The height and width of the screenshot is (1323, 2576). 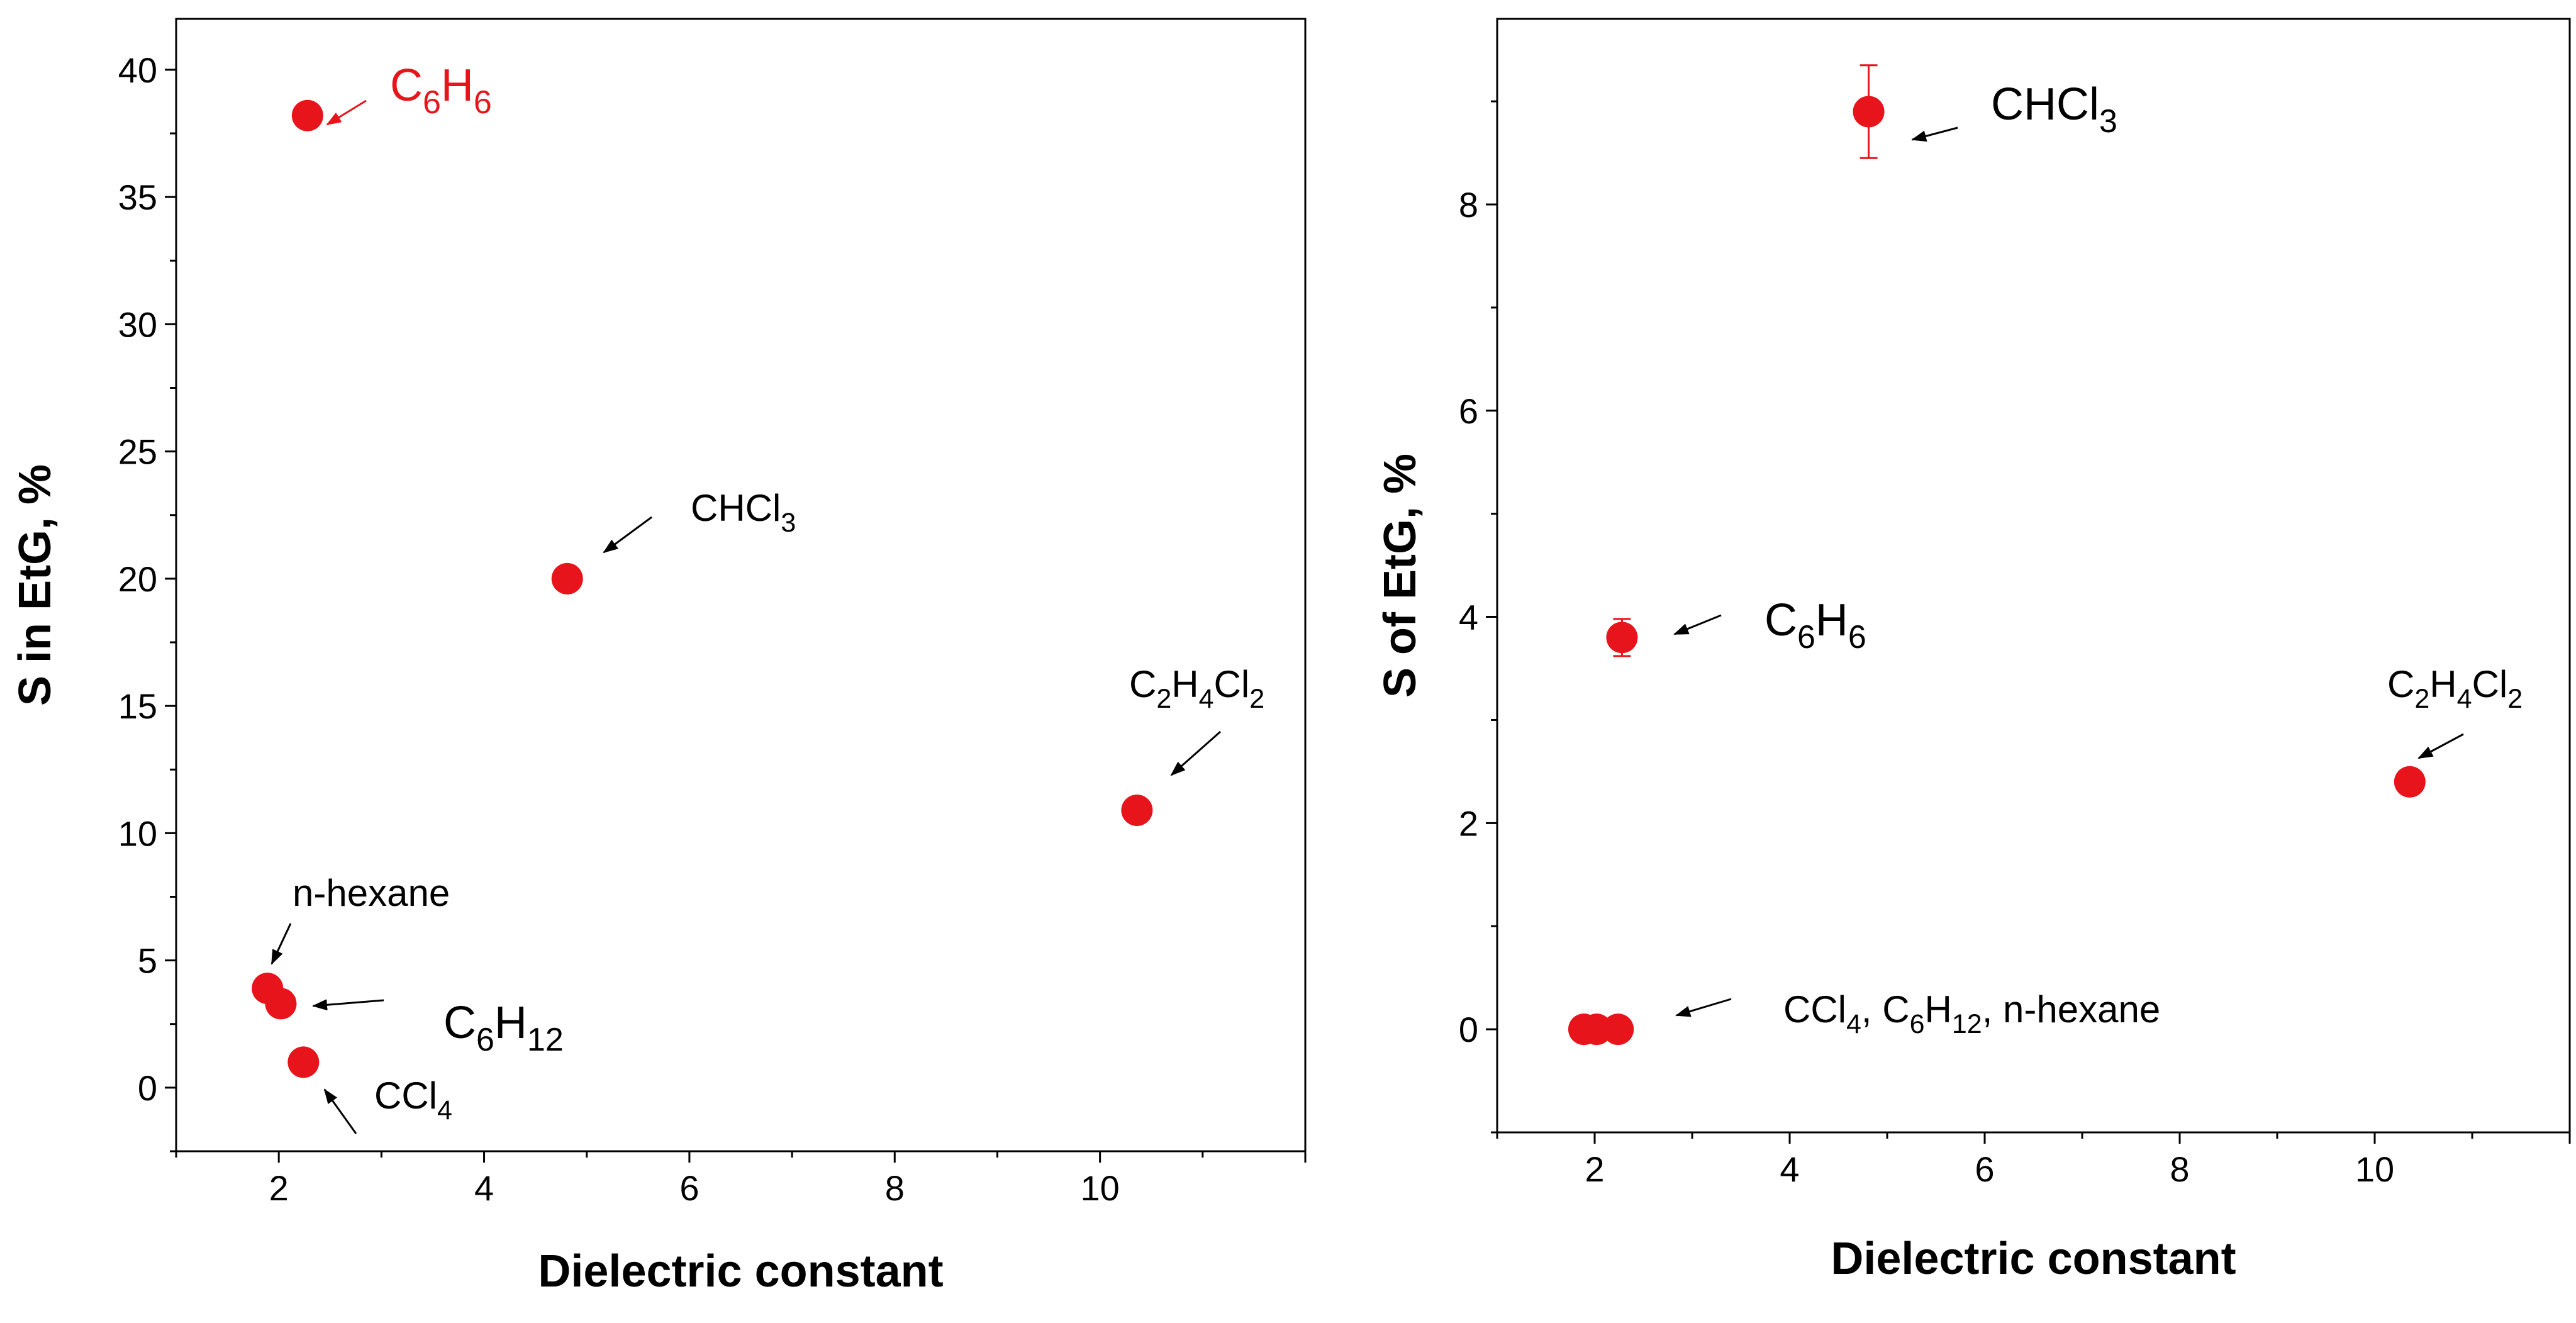 I want to click on y-tick-label: 15, so click(x=137, y=706).